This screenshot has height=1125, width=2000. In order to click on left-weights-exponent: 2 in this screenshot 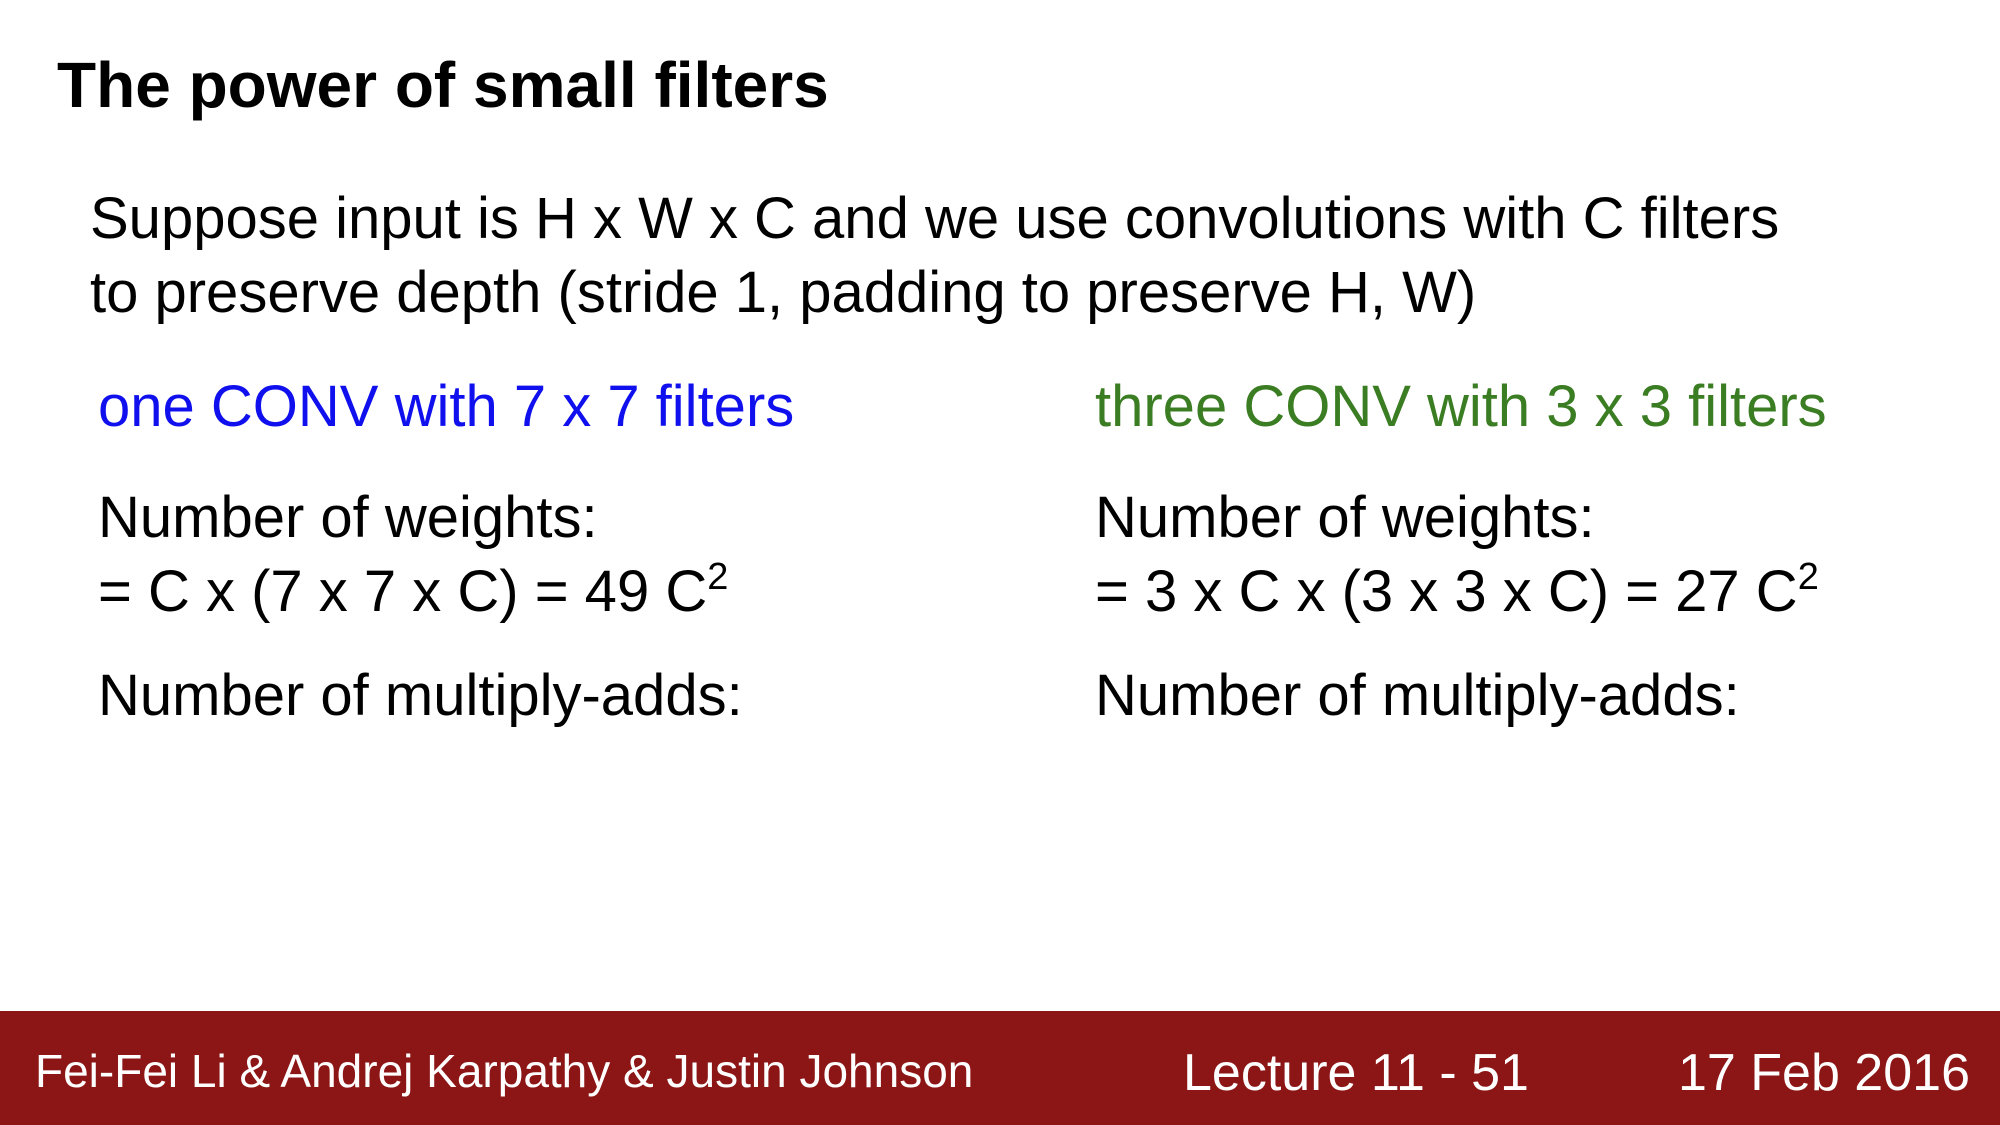, I will do `click(718, 577)`.